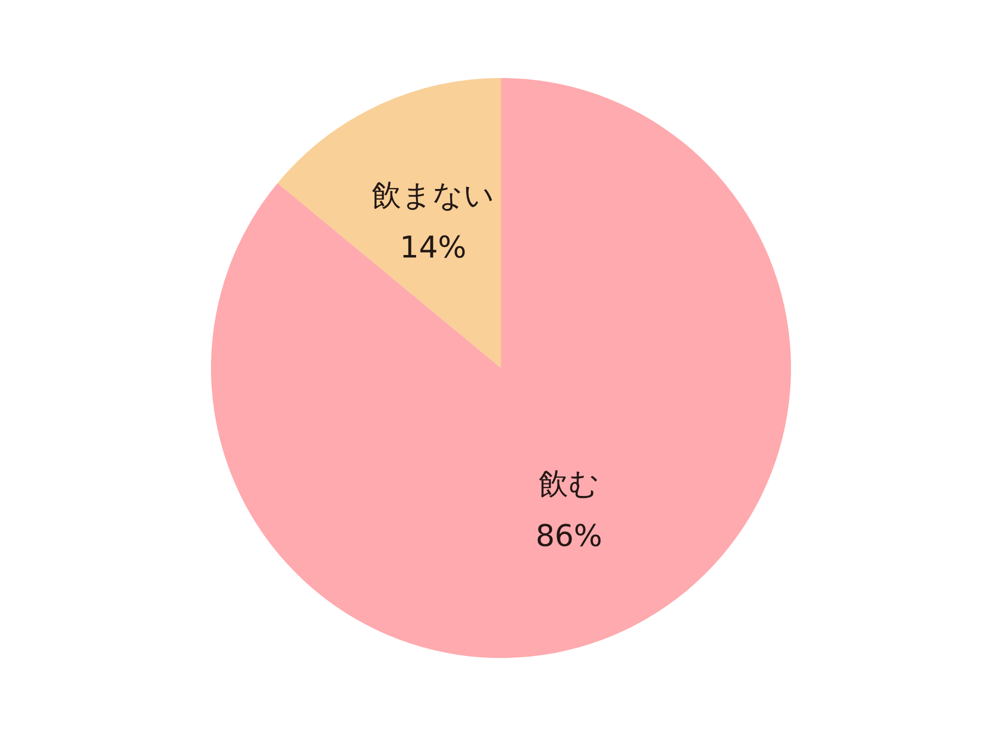 The width and height of the screenshot is (1000, 732). I want to click on data-label: 86%, so click(569, 536).